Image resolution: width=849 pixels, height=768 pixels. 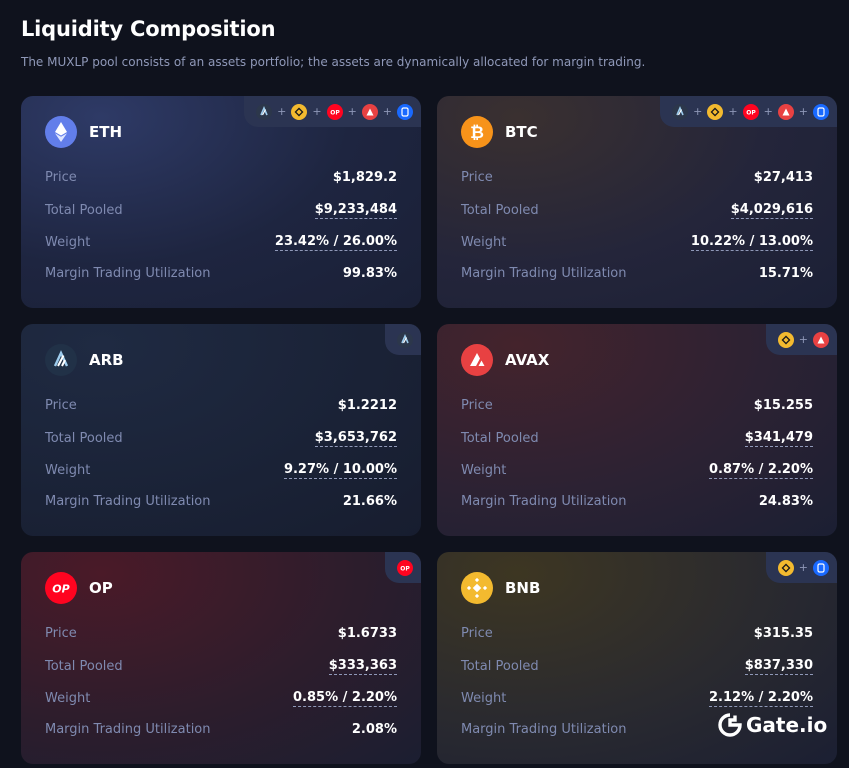 What do you see at coordinates (367, 405) in the screenshot?
I see `price-value: $1.2212` at bounding box center [367, 405].